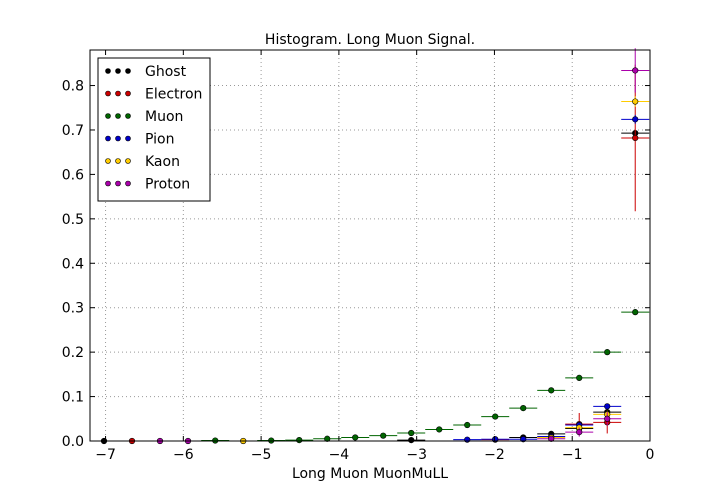 This screenshot has height=504, width=720. I want to click on legend-label-muon: Muon, so click(164, 117).